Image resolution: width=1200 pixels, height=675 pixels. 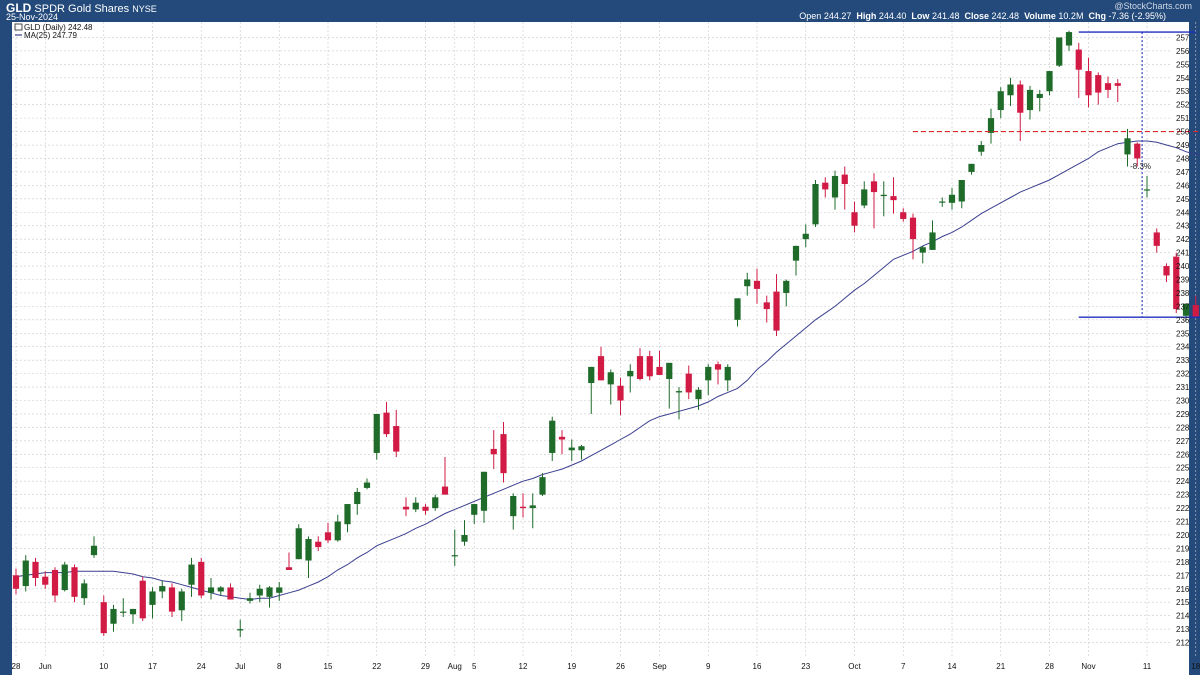 What do you see at coordinates (1183, 37) in the screenshot?
I see `y-tick-label: 257` at bounding box center [1183, 37].